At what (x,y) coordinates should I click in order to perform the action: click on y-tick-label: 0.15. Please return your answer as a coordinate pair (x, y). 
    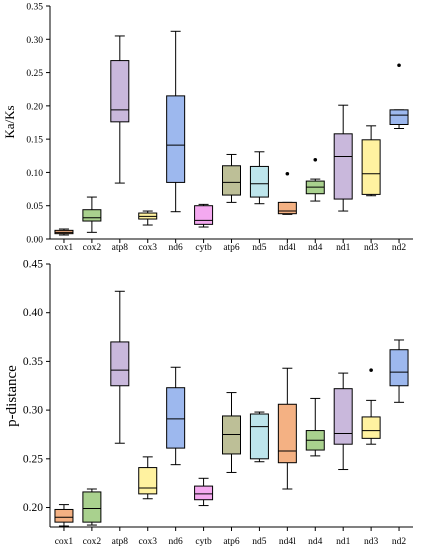
    Looking at the image, I should click on (34, 141).